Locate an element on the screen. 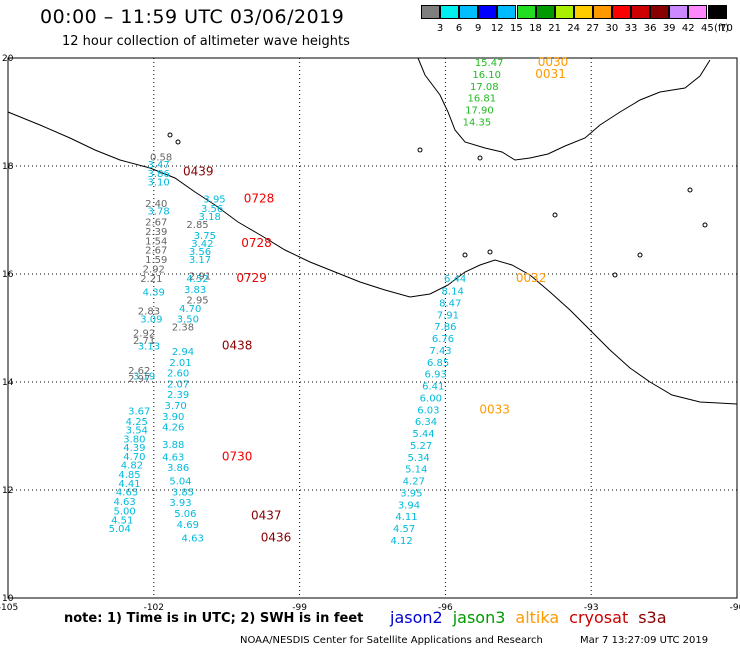  pass-time-label: 0729 is located at coordinates (251, 278).